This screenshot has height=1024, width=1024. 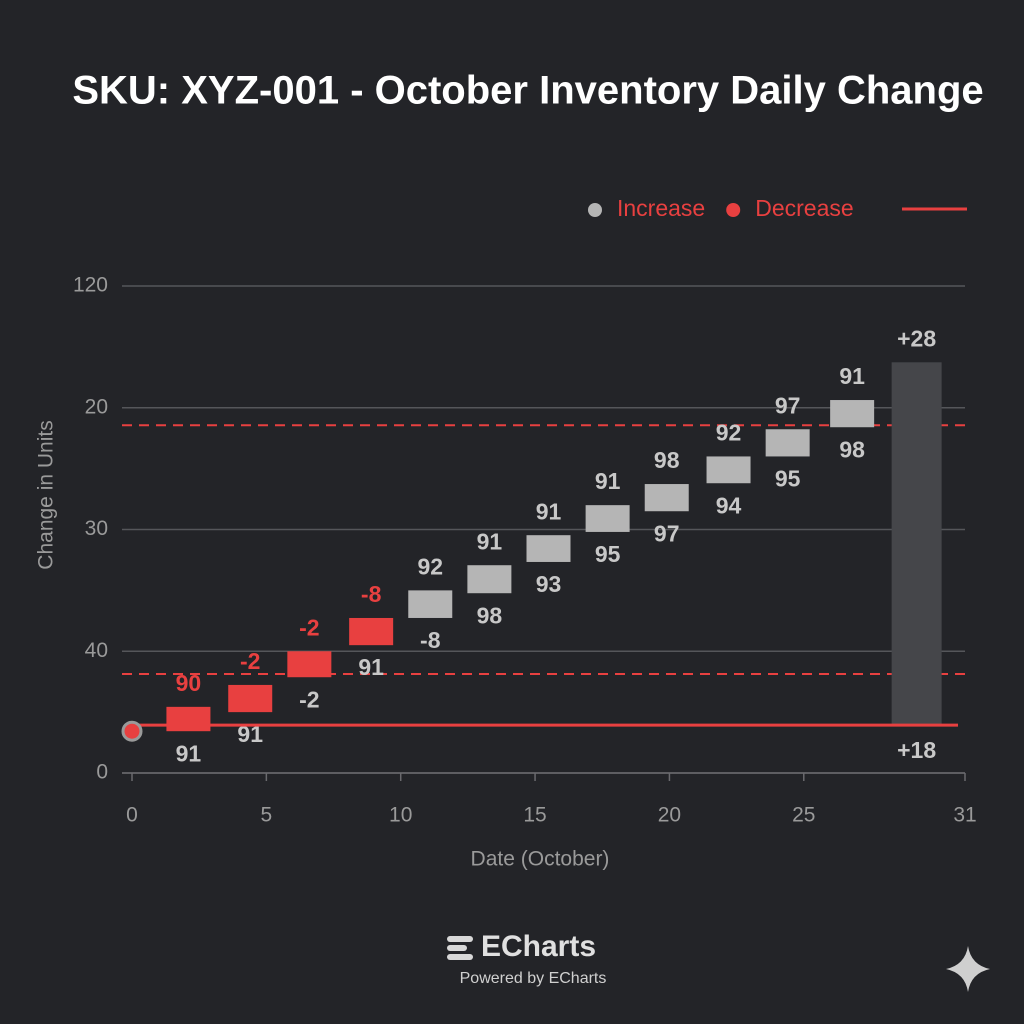 I want to click on bar-top-label: +28, so click(x=916, y=338).